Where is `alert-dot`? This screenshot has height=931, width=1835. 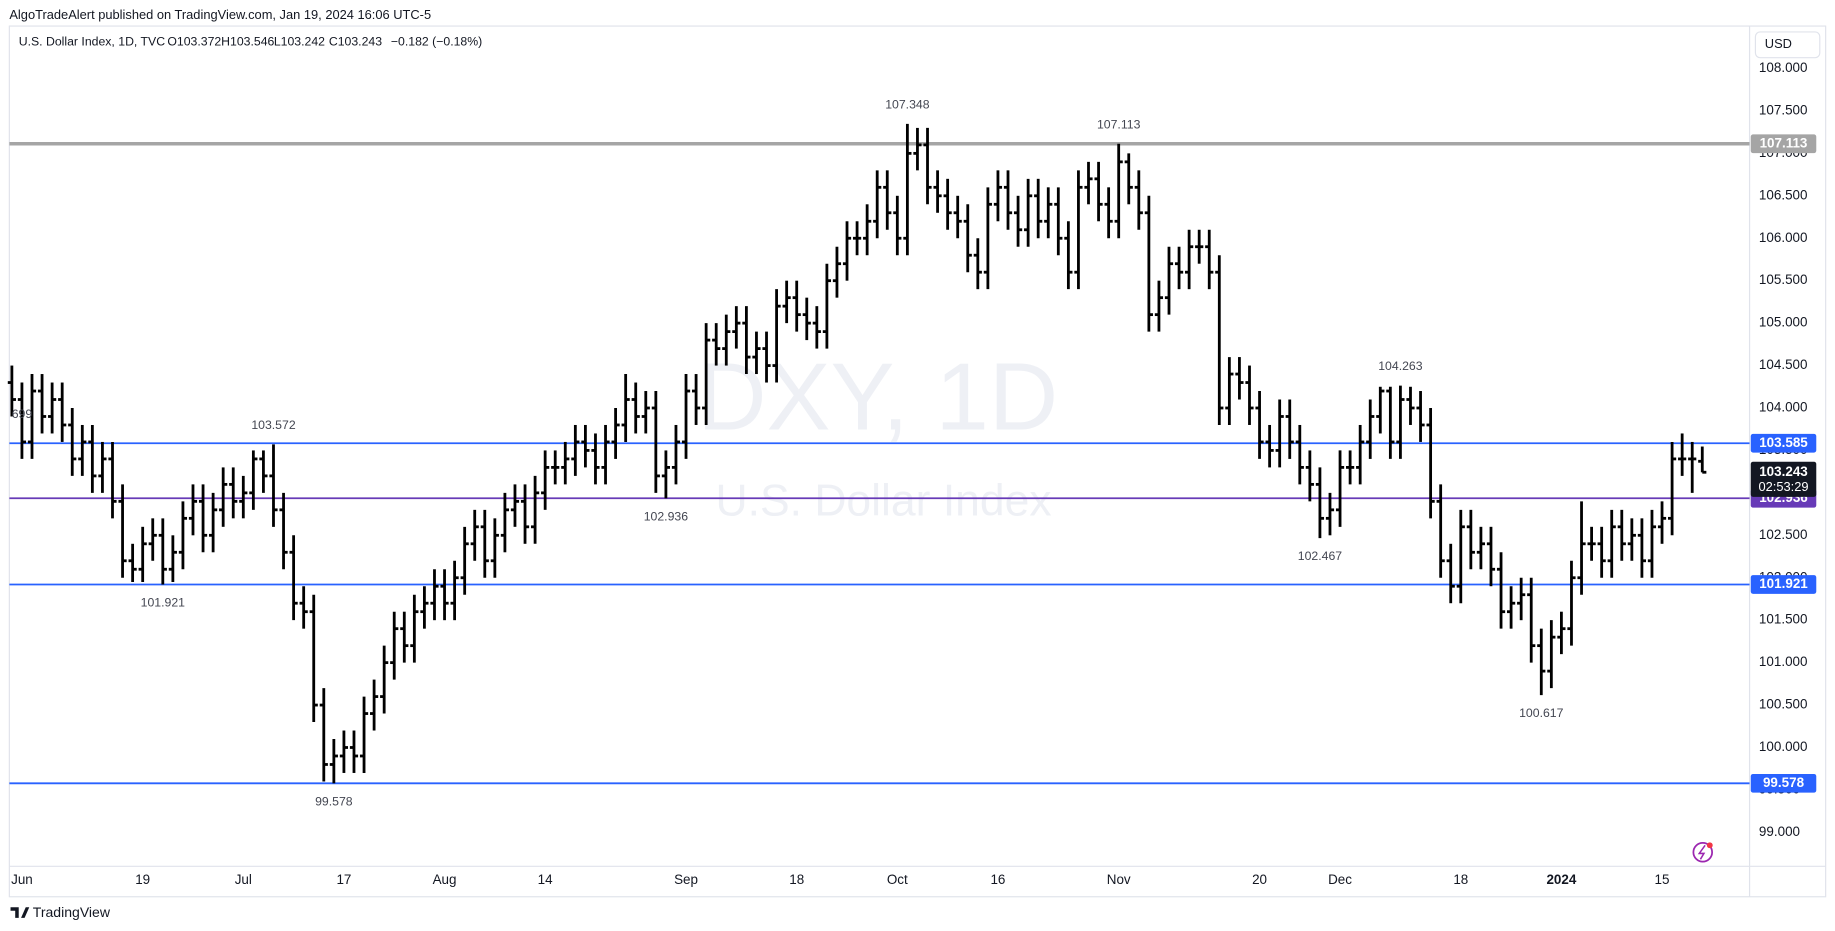
alert-dot is located at coordinates (1709, 845).